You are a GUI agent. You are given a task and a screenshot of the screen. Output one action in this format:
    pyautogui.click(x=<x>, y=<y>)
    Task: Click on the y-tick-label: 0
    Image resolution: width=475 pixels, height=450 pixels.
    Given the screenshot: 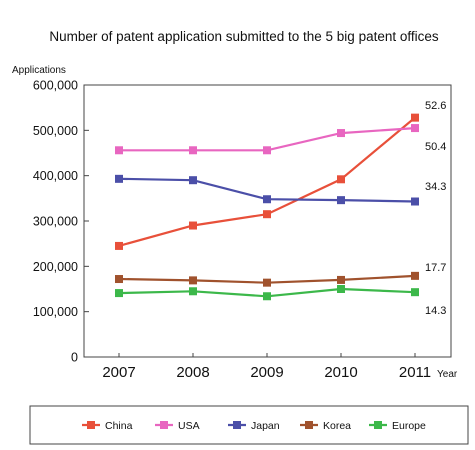 What is the action you would take?
    pyautogui.click(x=74, y=358)
    